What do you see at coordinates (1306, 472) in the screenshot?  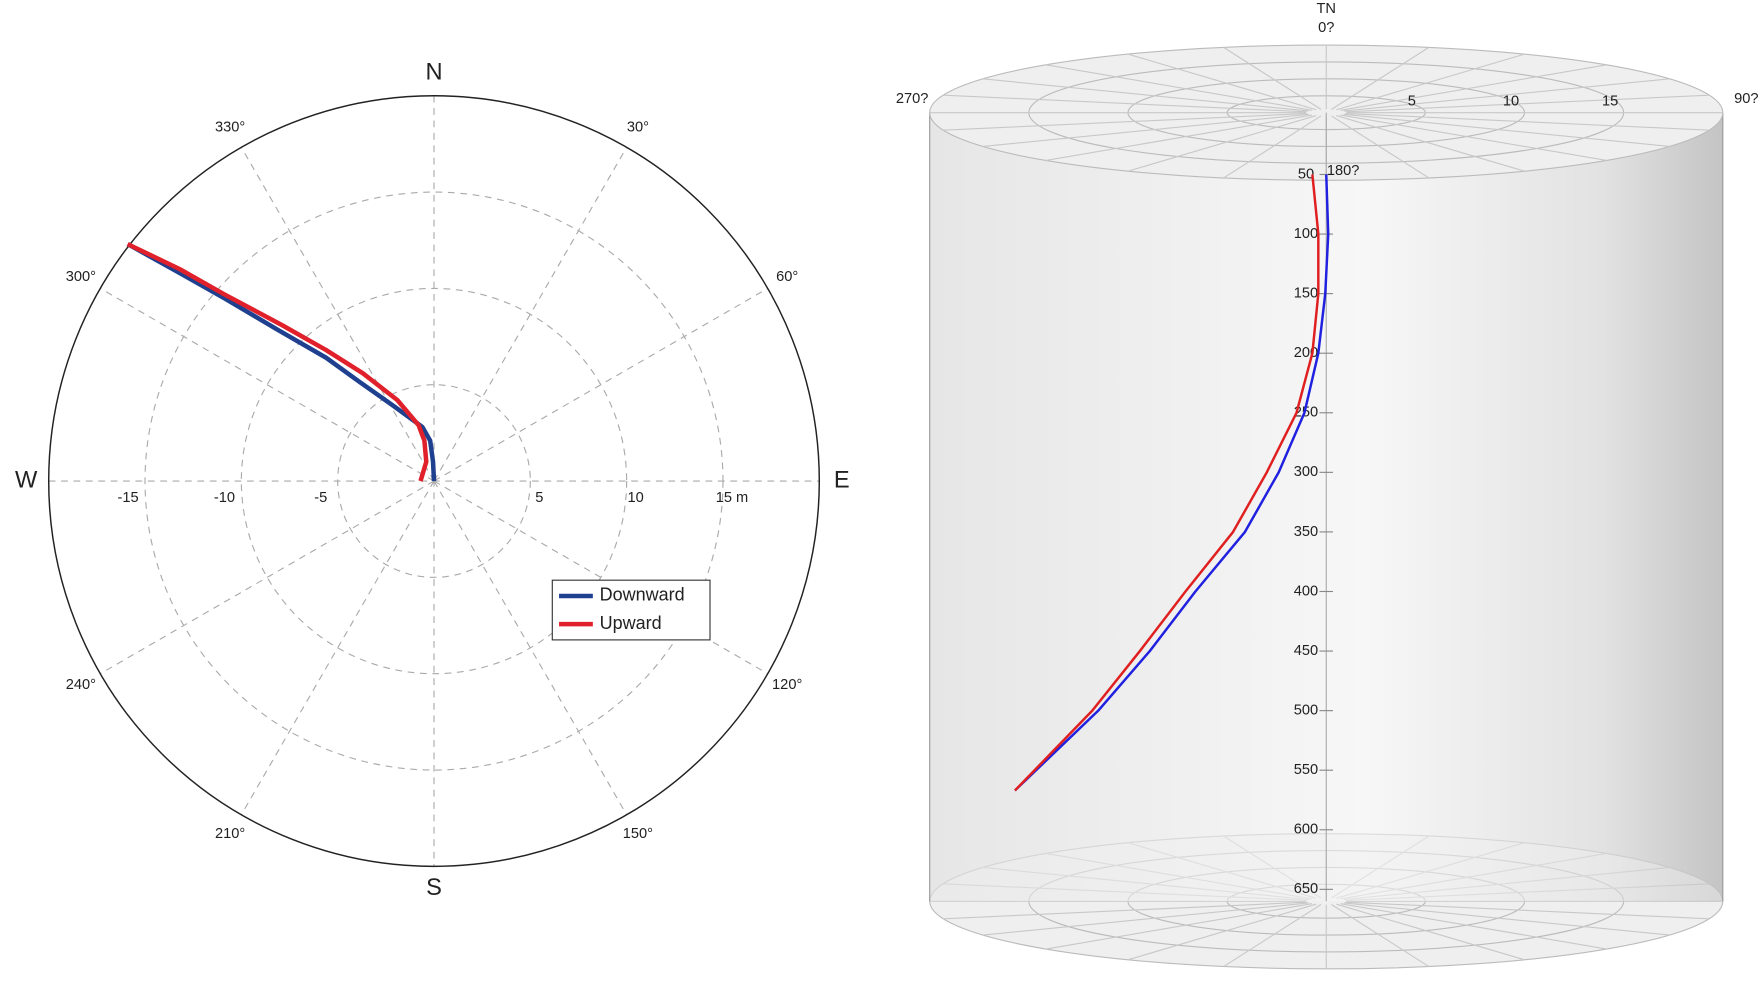 I see `depth-label: 300` at bounding box center [1306, 472].